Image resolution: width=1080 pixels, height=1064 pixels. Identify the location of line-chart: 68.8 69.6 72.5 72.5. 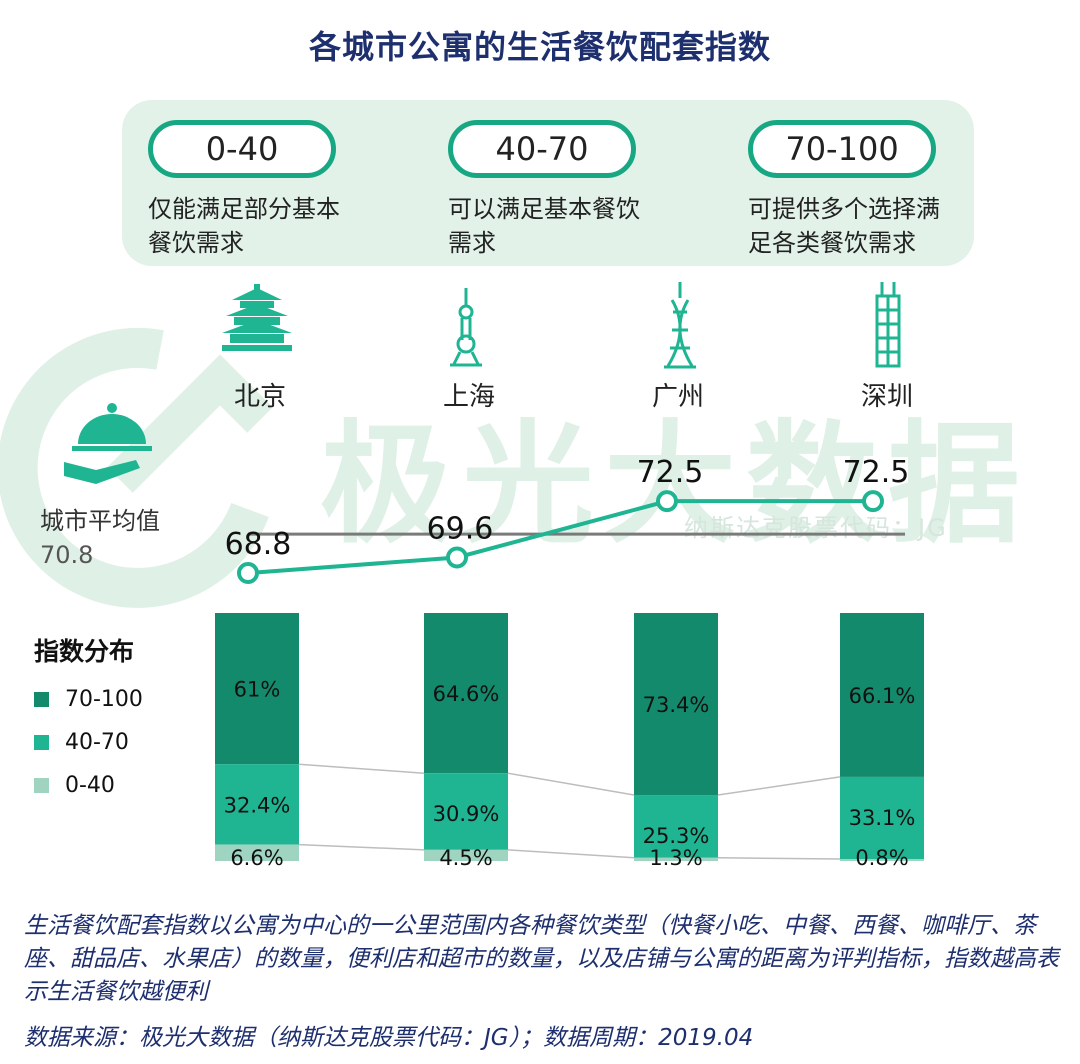
(567, 520).